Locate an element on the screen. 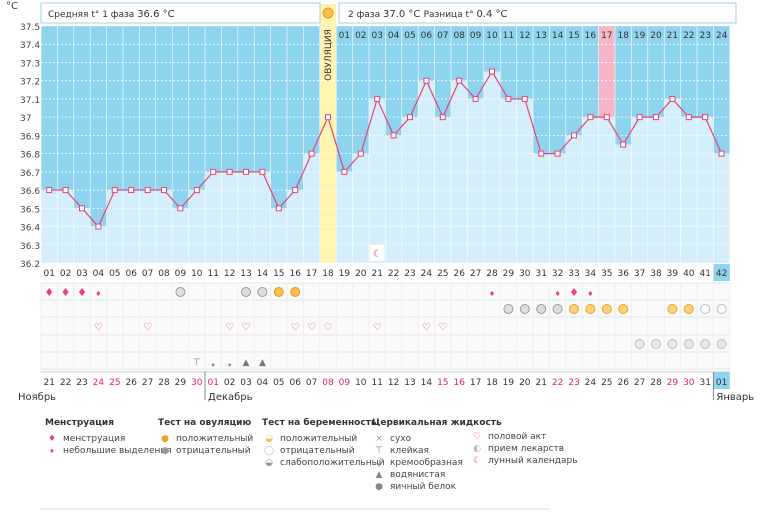 Image resolution: width=770 pixels, height=512 pixels. date-label: 11 is located at coordinates (376, 383).